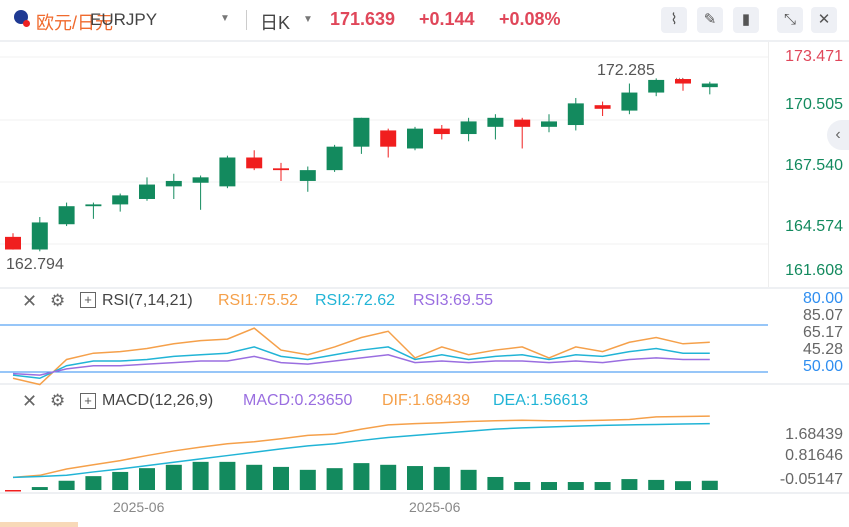 The width and height of the screenshot is (849, 527). I want to click on timeline-scrollbar, so click(39, 524).